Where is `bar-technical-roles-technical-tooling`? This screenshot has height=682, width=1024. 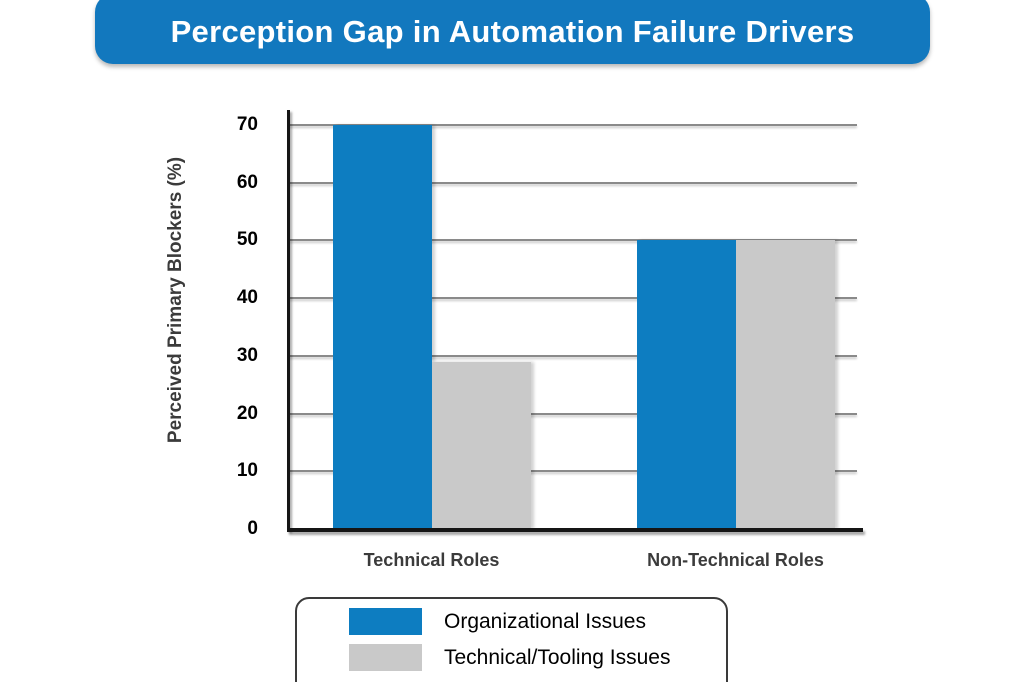 bar-technical-roles-technical-tooling is located at coordinates (481, 445).